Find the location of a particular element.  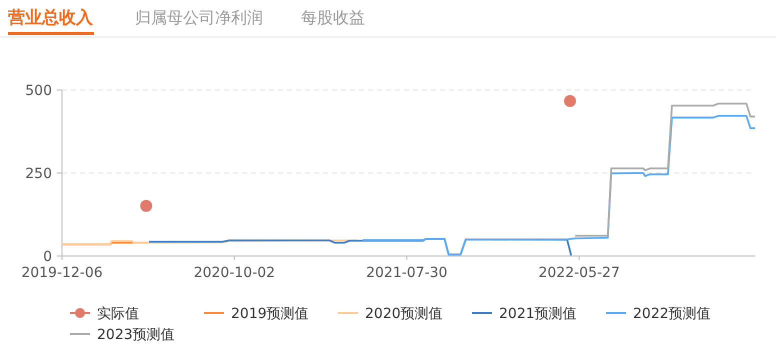

x-tick-label: 2021-07-30 is located at coordinates (407, 273).